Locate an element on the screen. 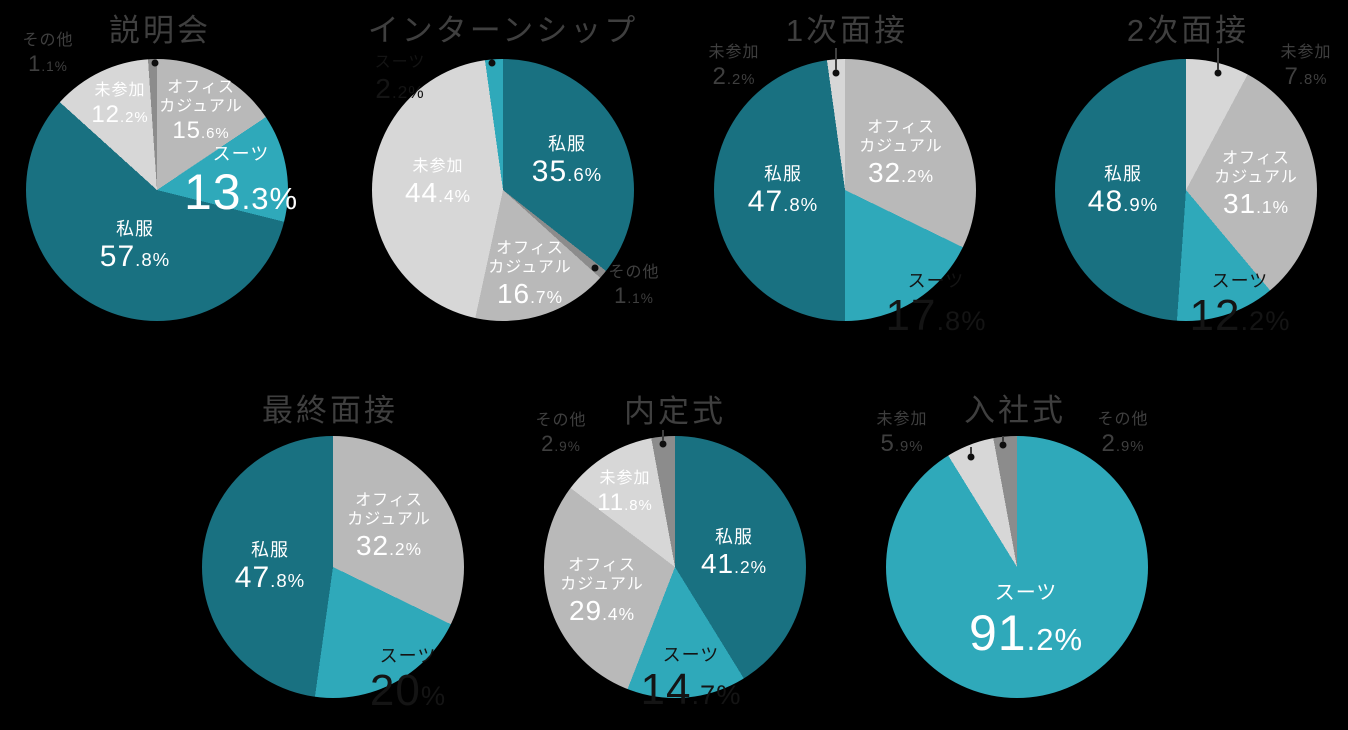 This screenshot has height=730, width=1348. segment-value: 12.2% is located at coordinates (1240, 316).